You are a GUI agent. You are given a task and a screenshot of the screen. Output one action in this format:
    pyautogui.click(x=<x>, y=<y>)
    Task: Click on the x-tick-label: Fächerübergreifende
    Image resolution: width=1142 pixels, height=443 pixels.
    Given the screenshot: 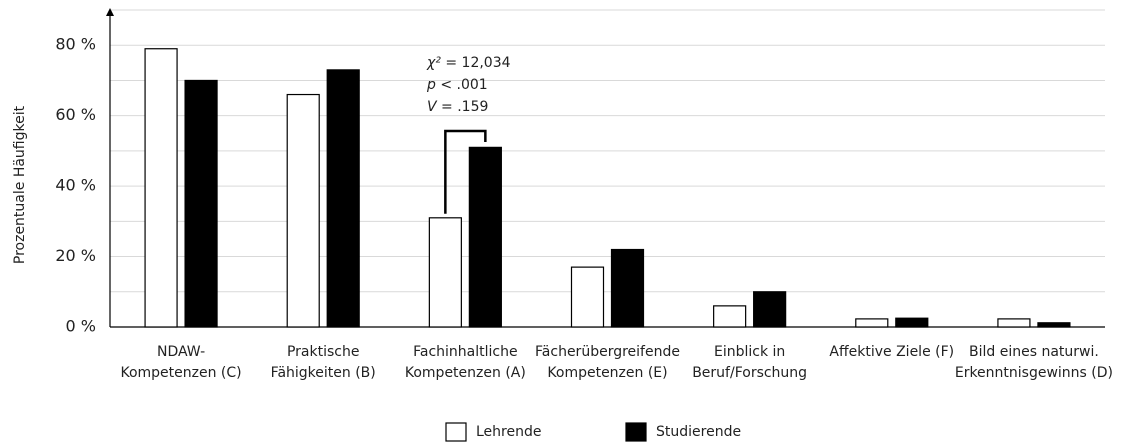 What is the action you would take?
    pyautogui.click(x=607, y=352)
    